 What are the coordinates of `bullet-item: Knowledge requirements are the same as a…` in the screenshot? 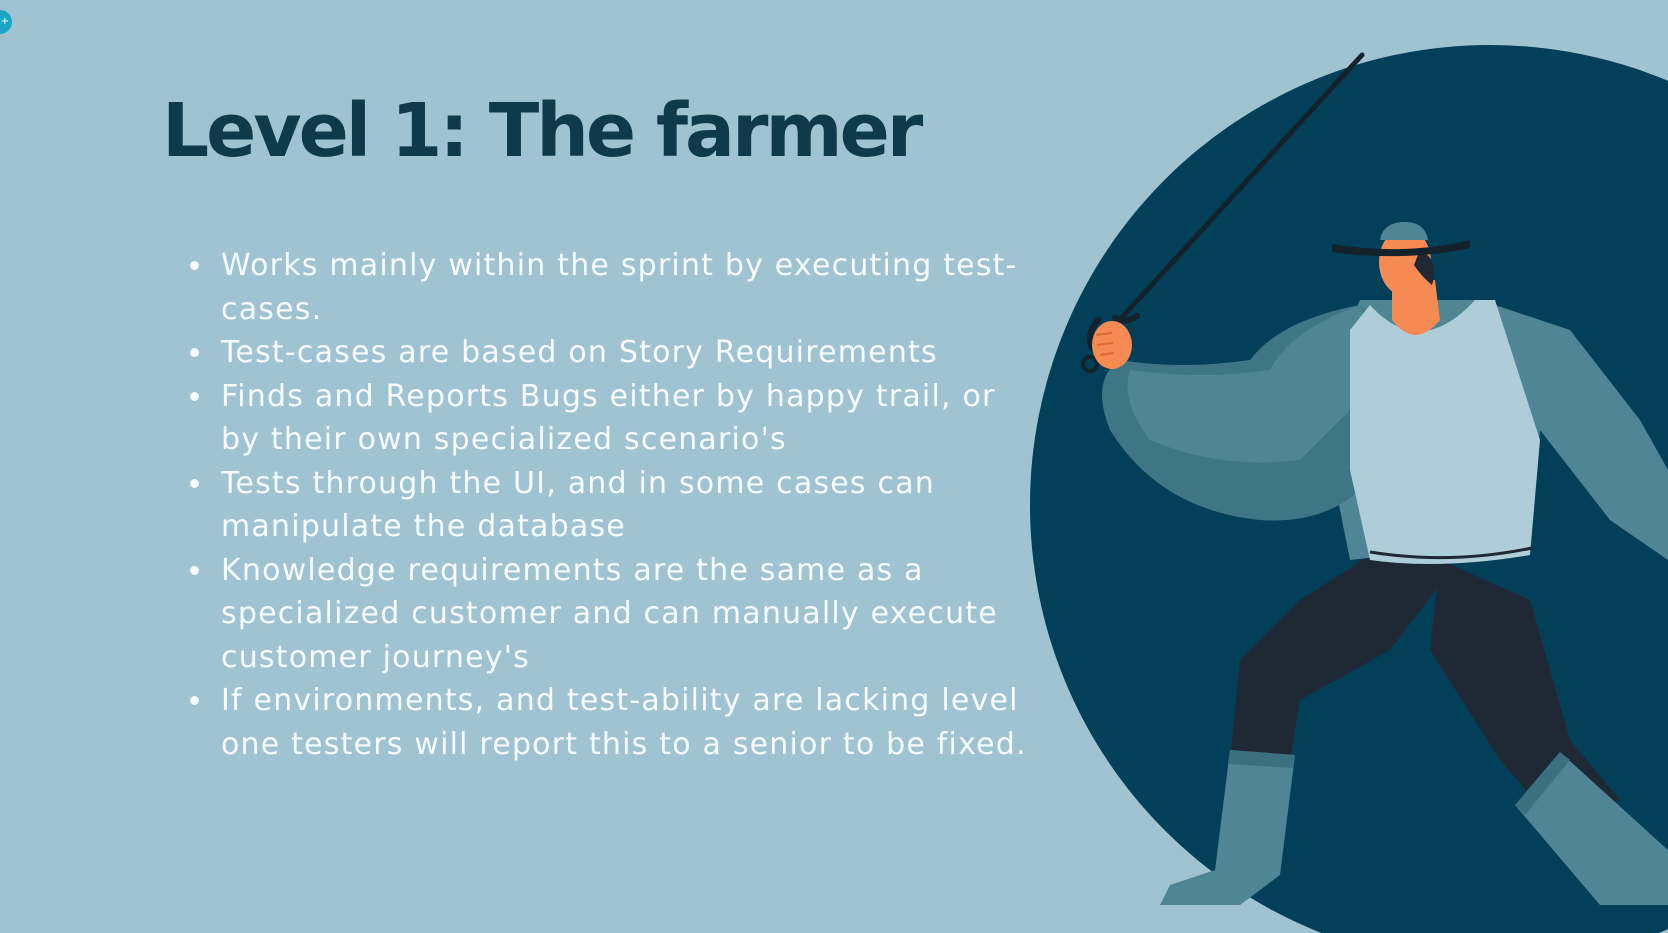 It's located at (630, 614).